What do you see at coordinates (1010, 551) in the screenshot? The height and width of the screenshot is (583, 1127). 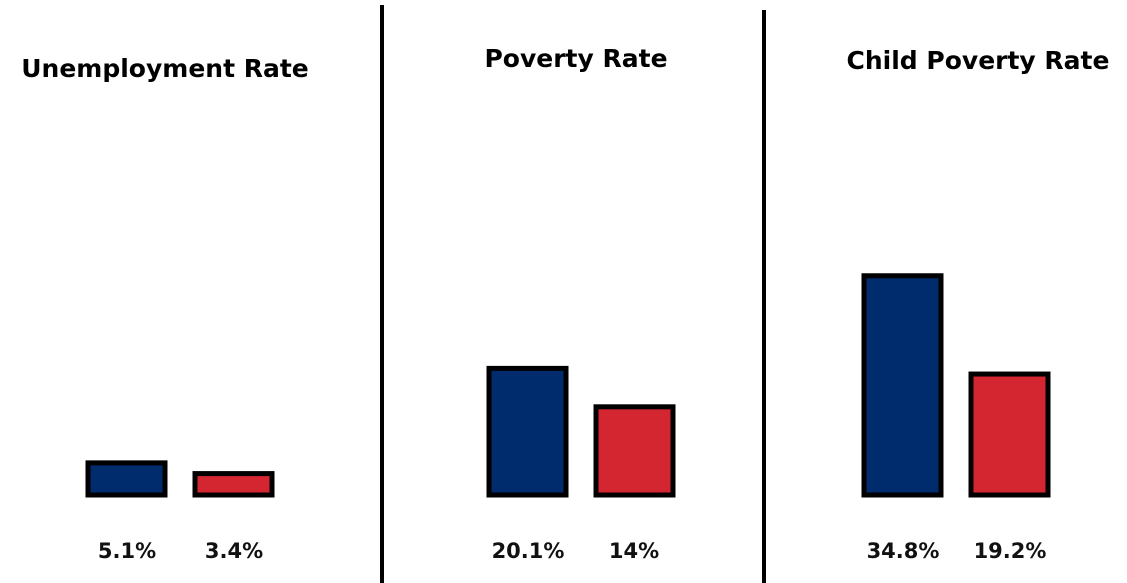 I see `bar-value-label: 19.2%` at bounding box center [1010, 551].